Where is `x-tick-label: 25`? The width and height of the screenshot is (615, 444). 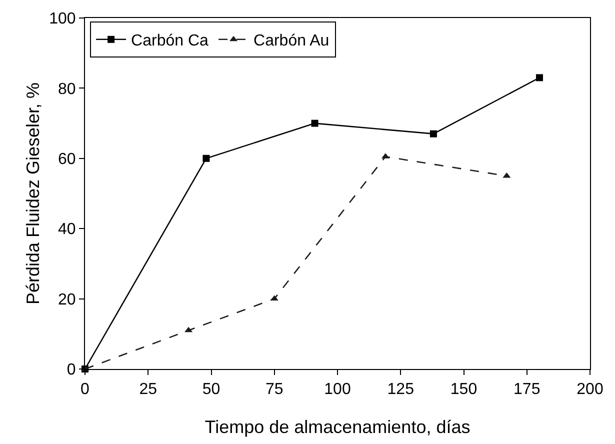
x-tick-label: 25 is located at coordinates (148, 389).